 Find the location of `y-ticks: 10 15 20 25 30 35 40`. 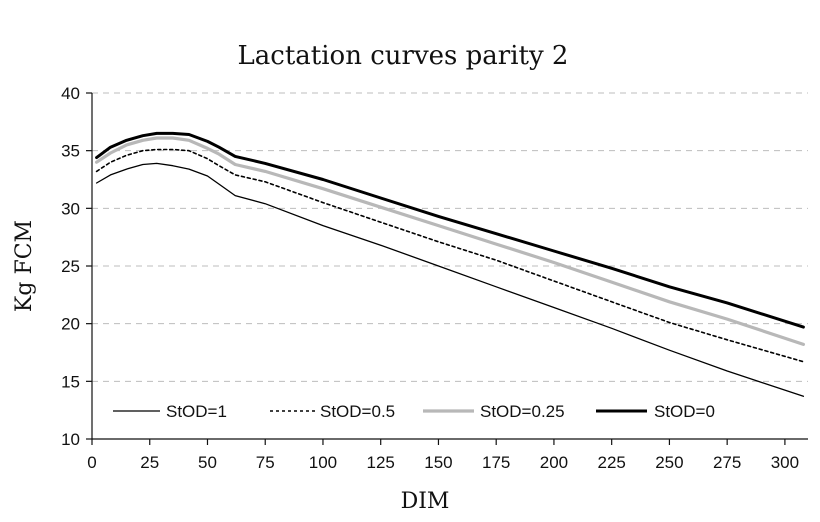

y-ticks: 10 15 20 25 30 35 40 is located at coordinates (76, 266).